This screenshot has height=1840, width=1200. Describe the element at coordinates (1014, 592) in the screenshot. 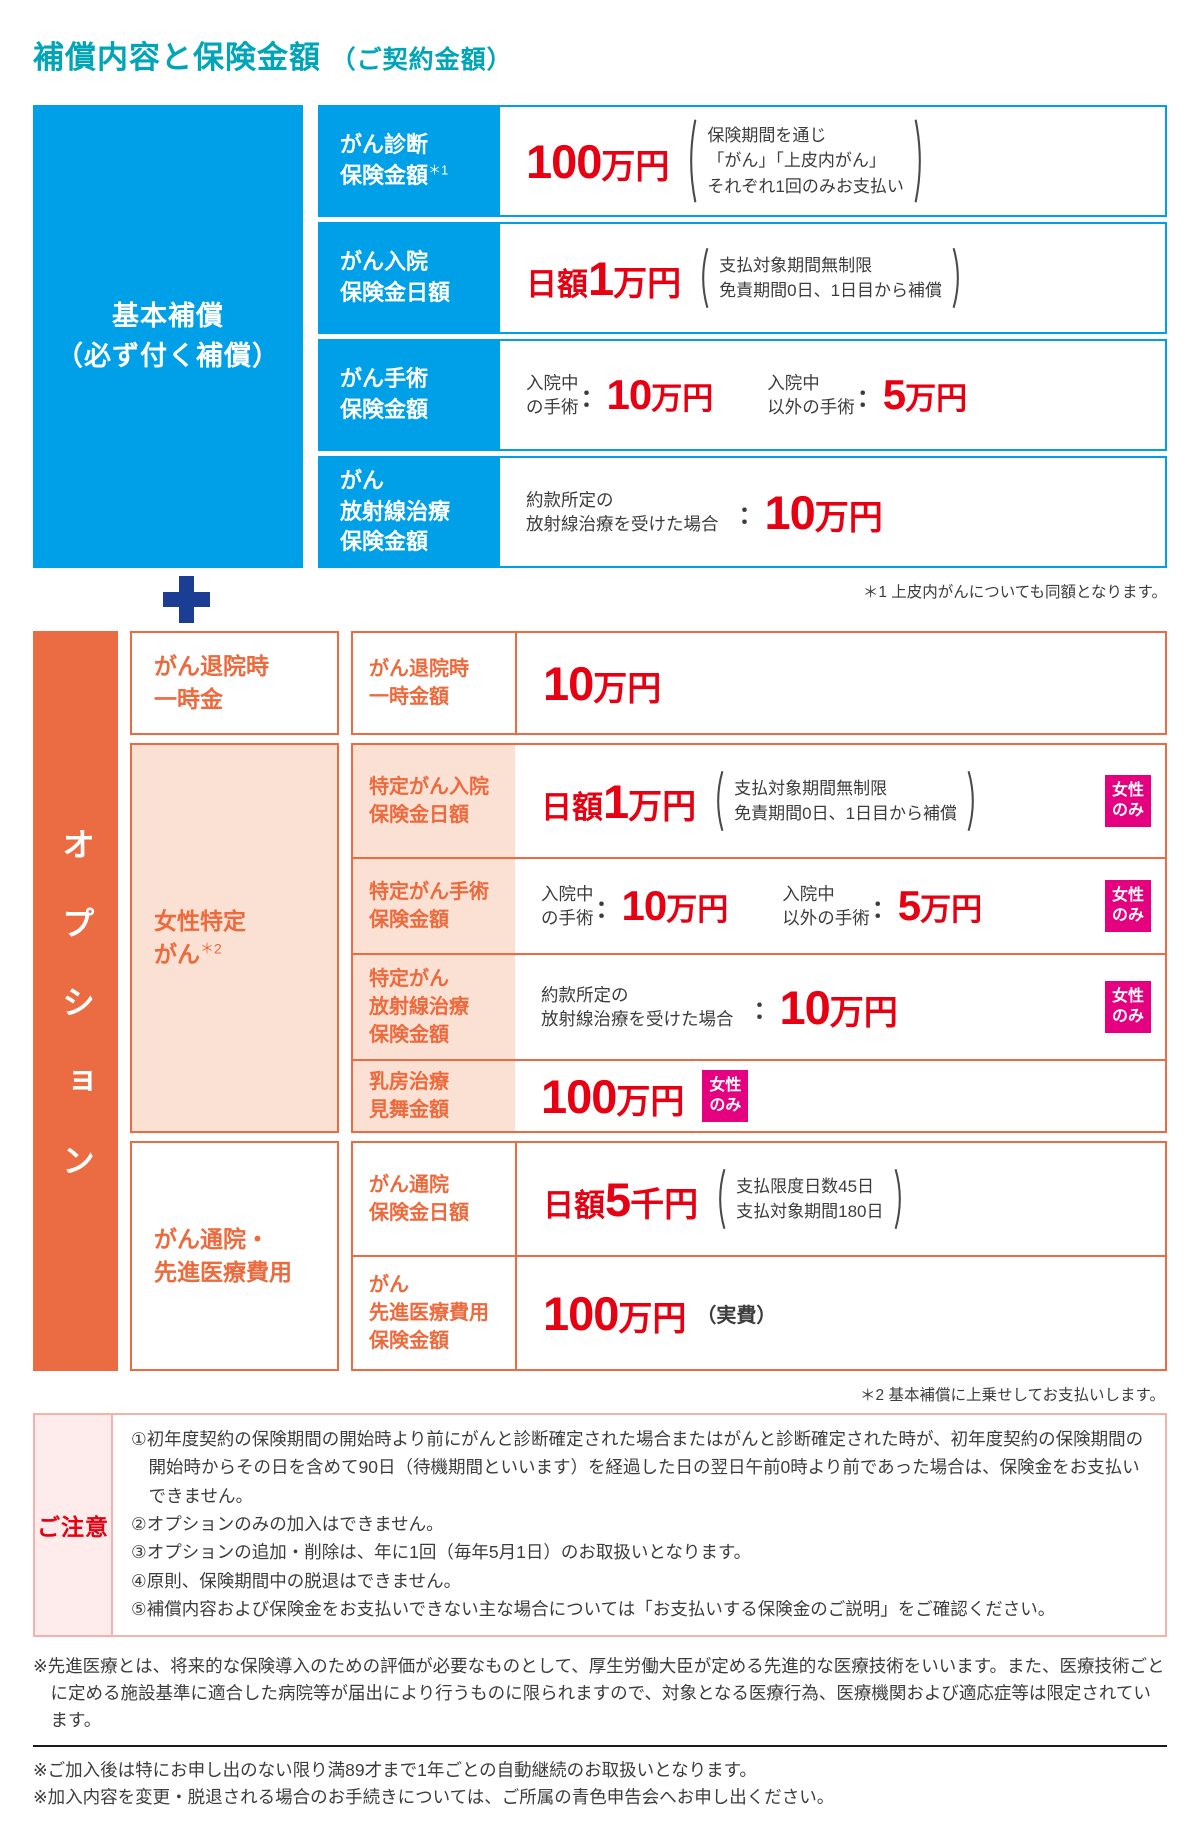

I see `footnote-1: ＊1 上皮内がんについても同額となります。` at that location.